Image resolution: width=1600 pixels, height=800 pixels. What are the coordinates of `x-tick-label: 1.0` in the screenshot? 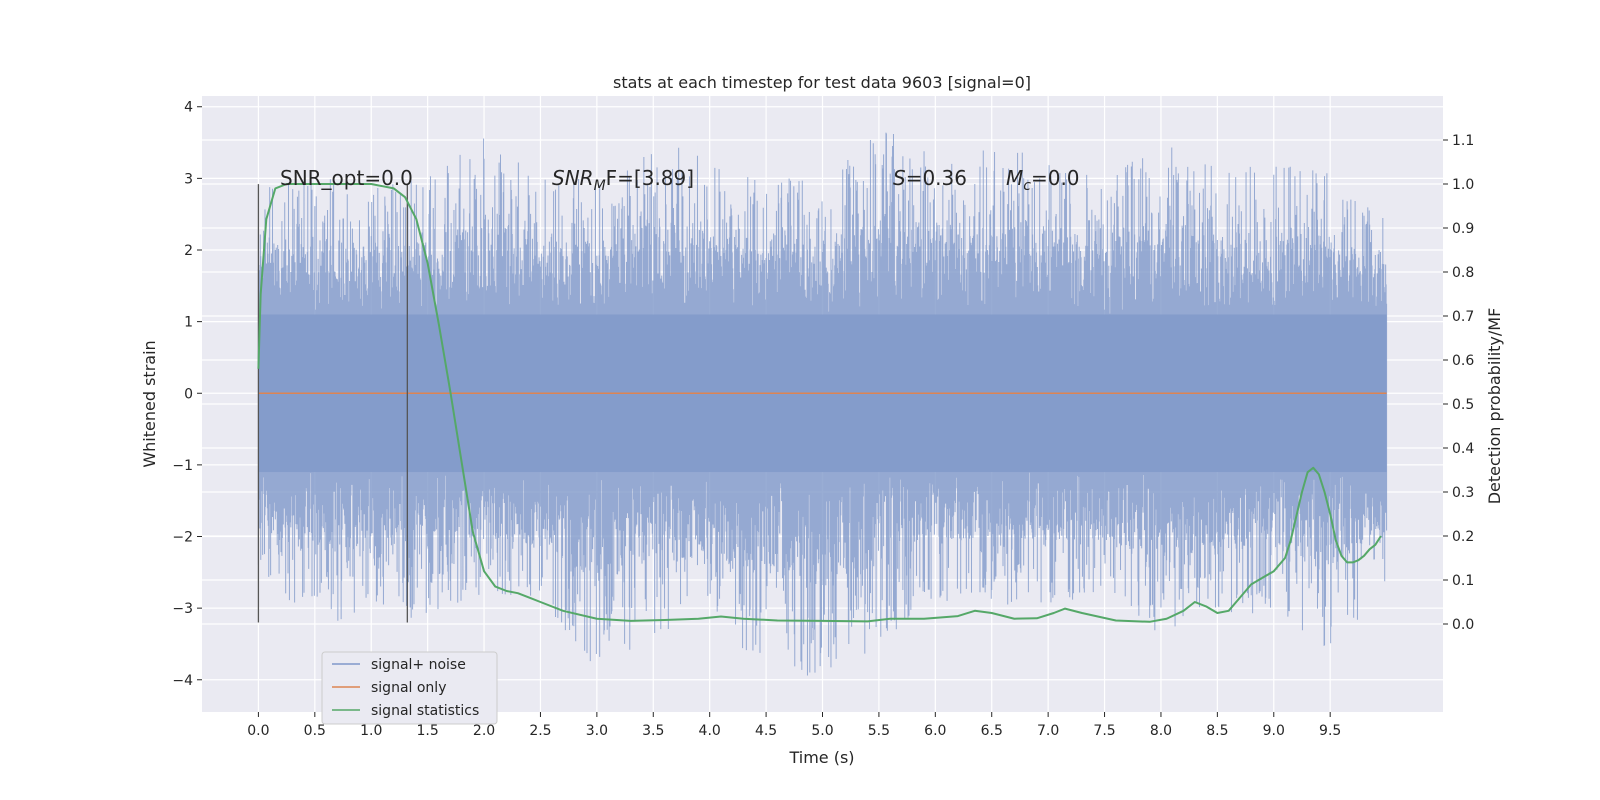 It's located at (371, 731).